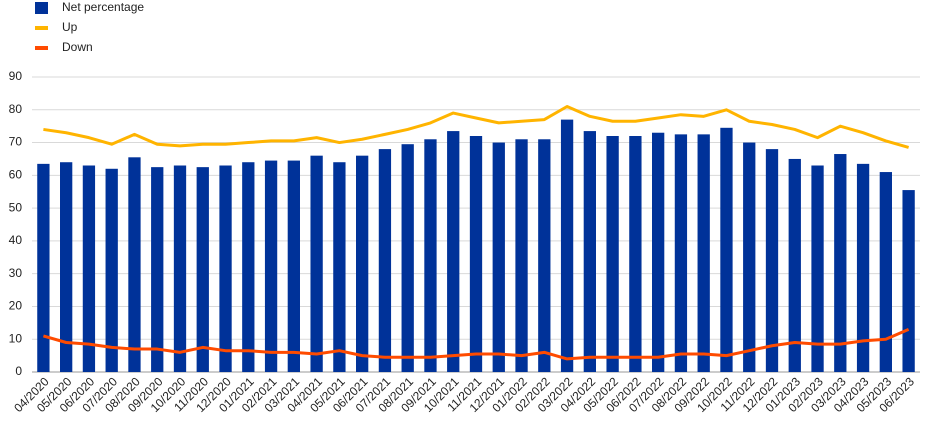  What do you see at coordinates (16, 207) in the screenshot?
I see `y-tick-label: 50` at bounding box center [16, 207].